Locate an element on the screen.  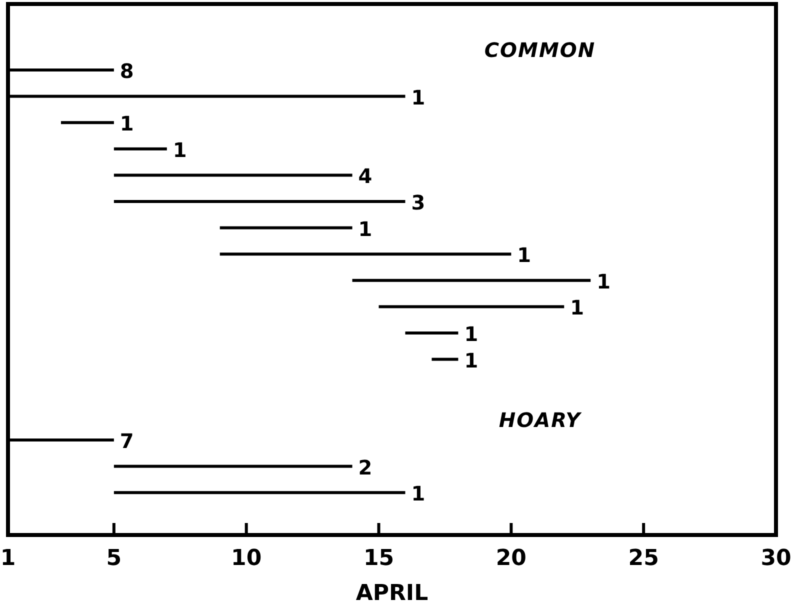
x-tick-label: 10 is located at coordinates (246, 558).